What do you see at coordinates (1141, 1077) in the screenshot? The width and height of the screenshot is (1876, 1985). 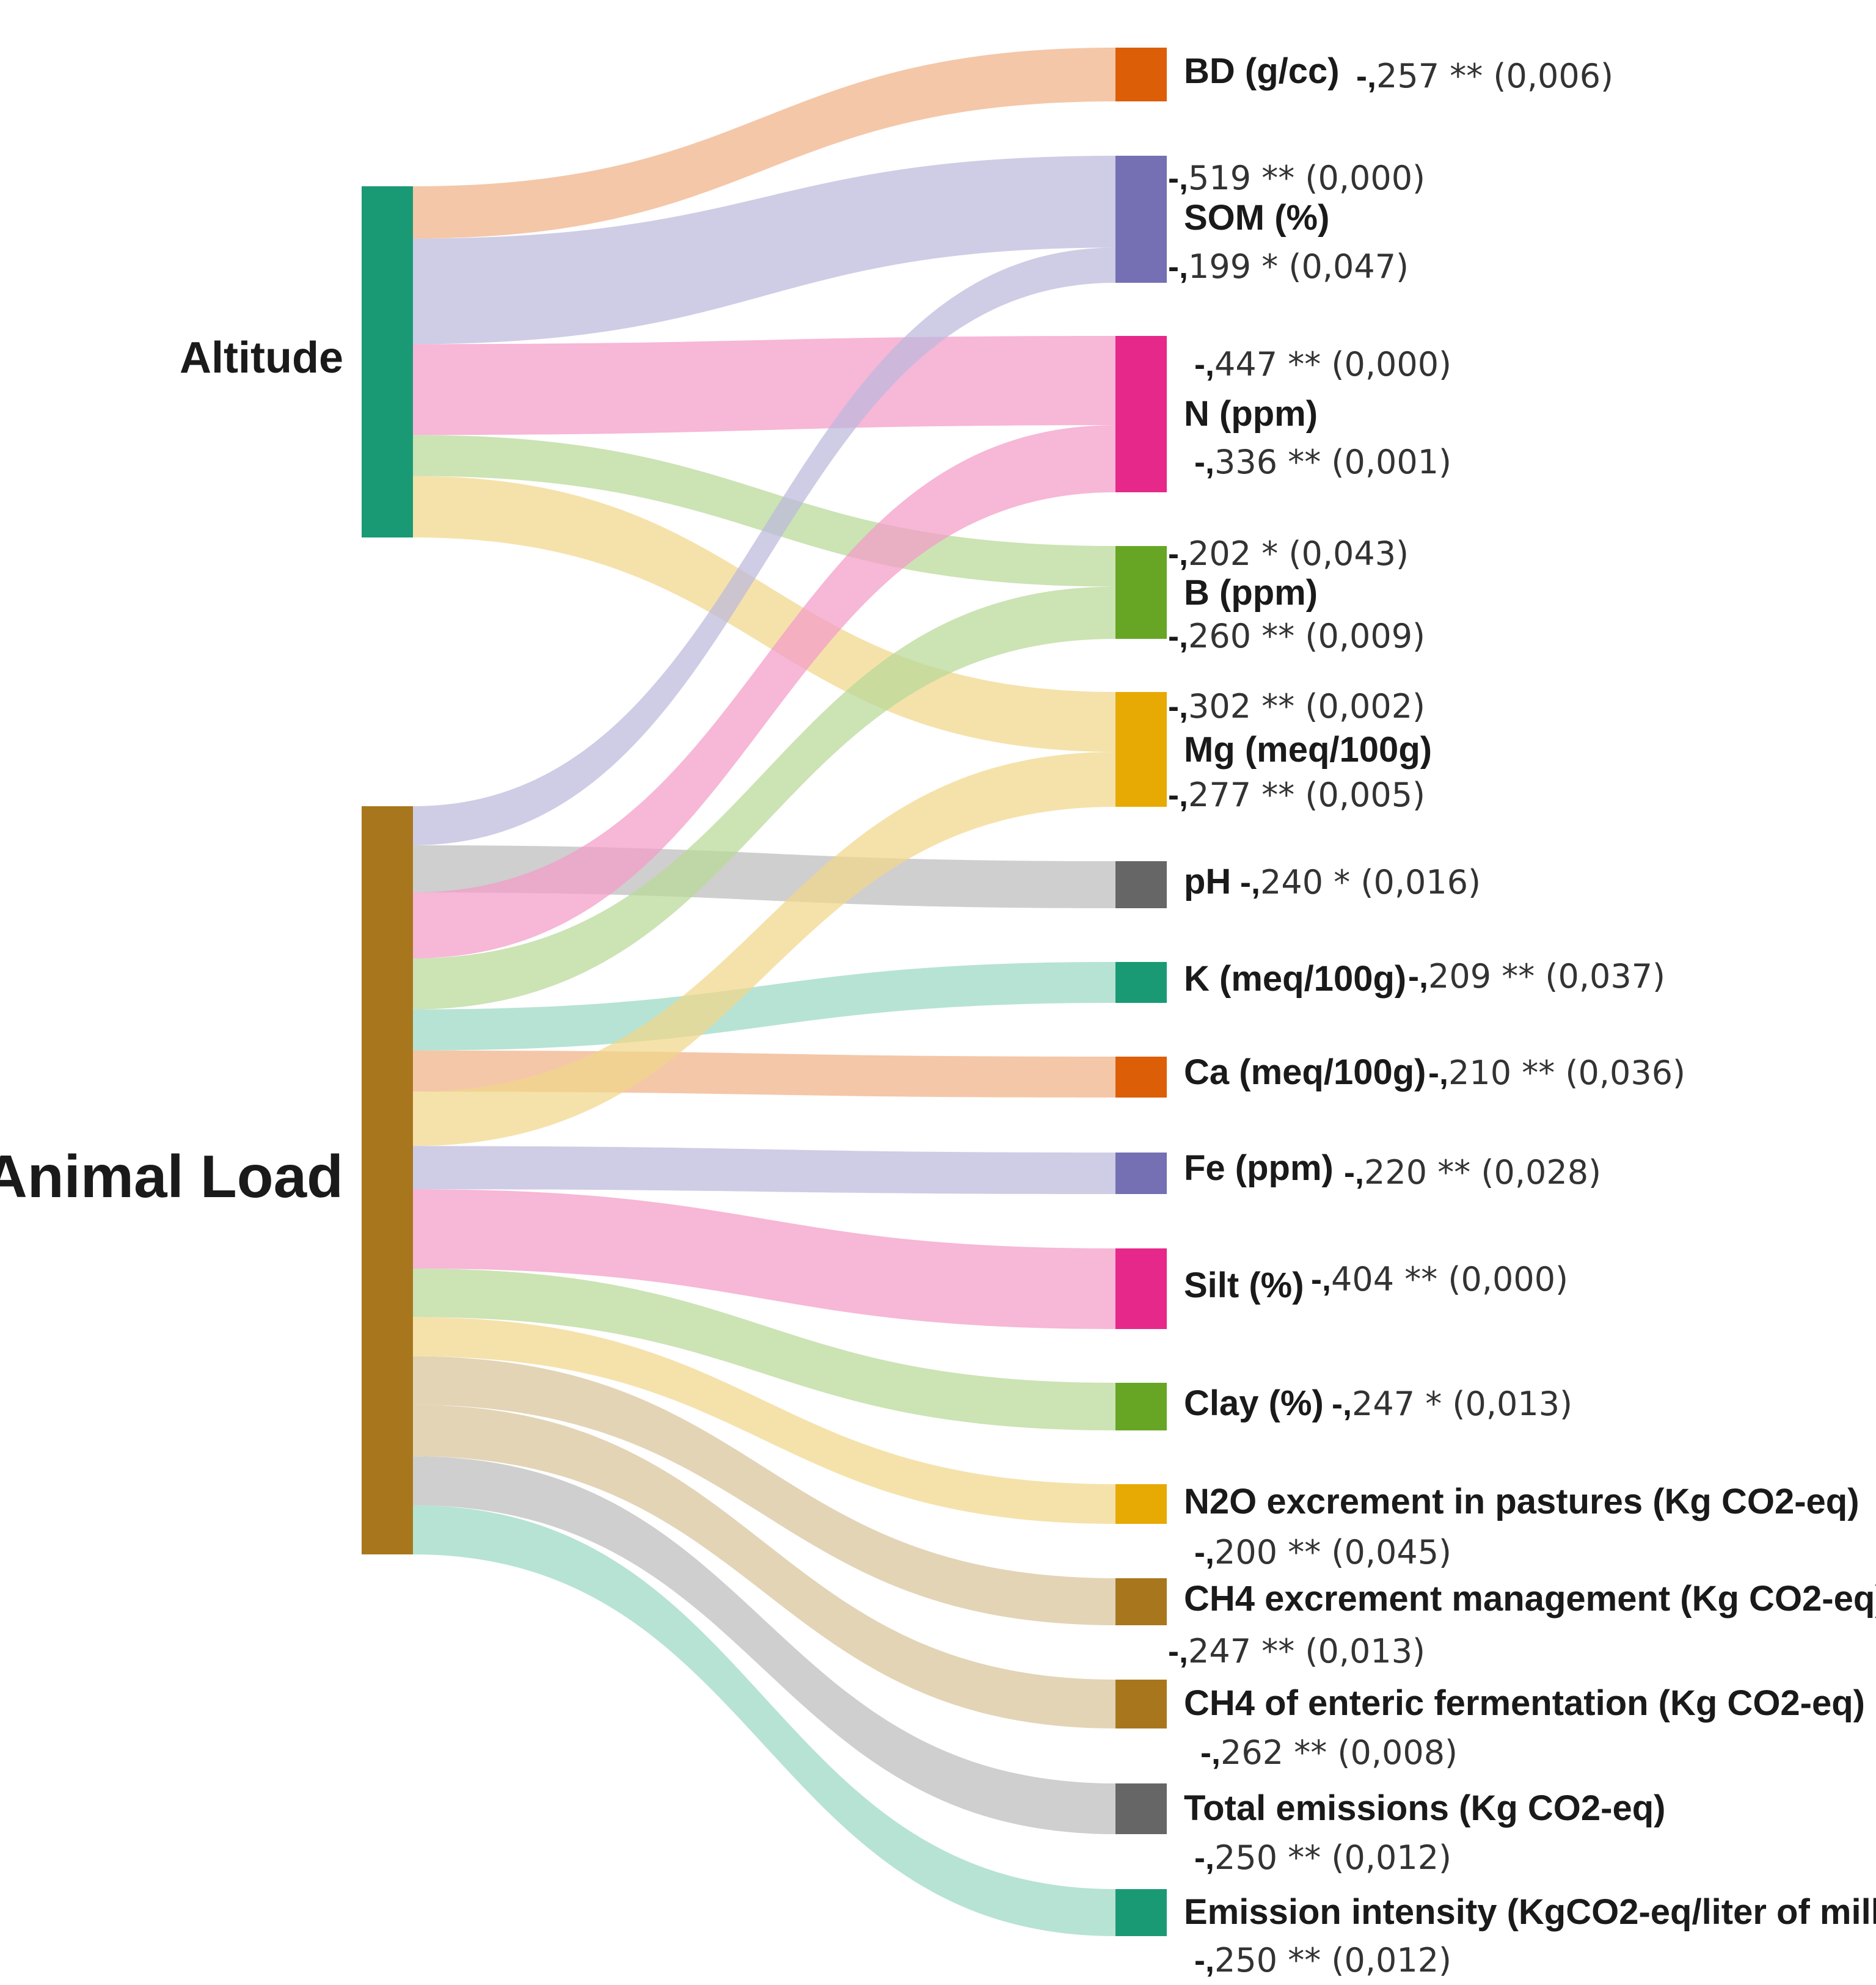 I see `node-ca` at bounding box center [1141, 1077].